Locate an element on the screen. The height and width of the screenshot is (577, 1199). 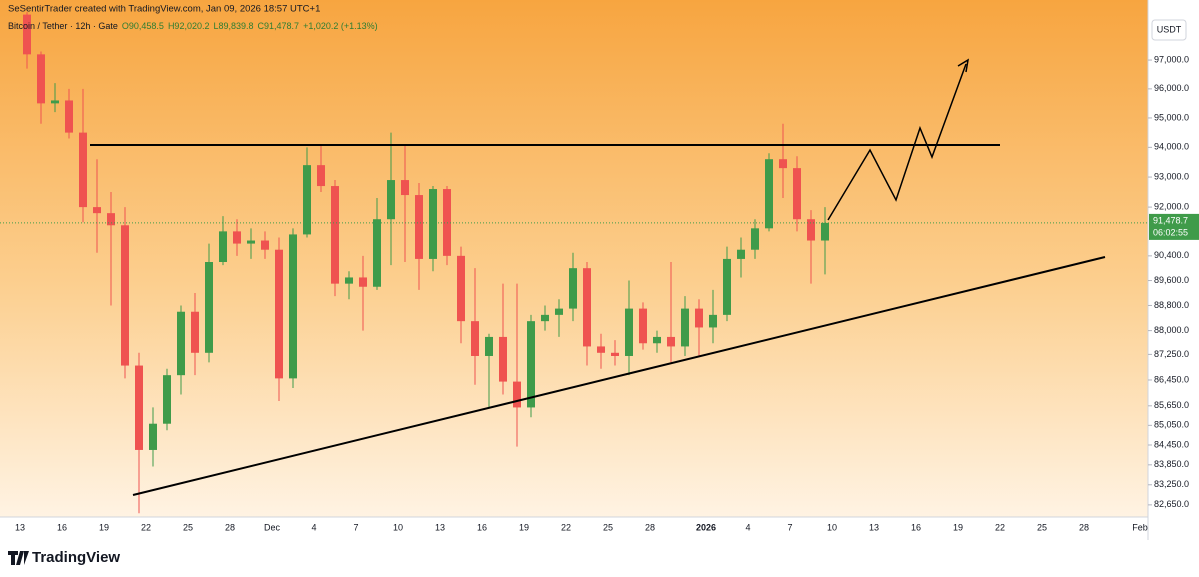
projection-path is located at coordinates (897, 142).